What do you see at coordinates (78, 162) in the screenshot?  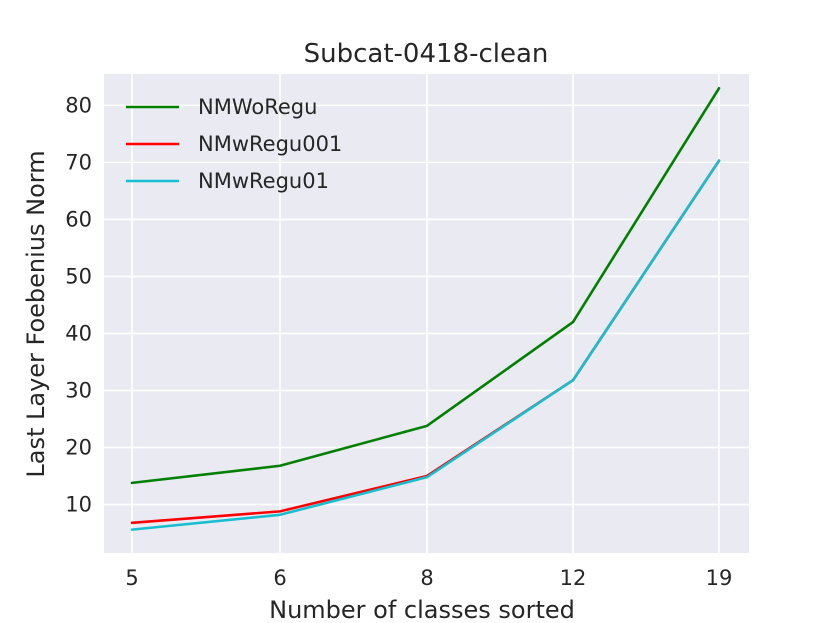 I see `y-tick-label: 70` at bounding box center [78, 162].